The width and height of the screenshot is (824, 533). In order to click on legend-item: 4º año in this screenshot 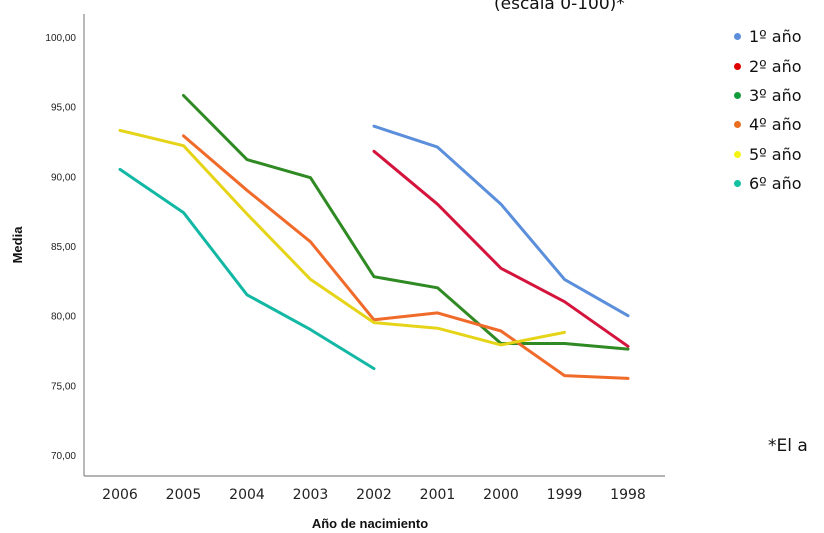, I will do `click(768, 124)`.